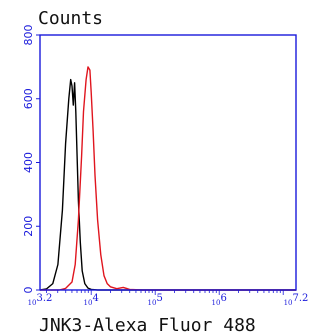 This screenshot has width=323, height=334. What do you see at coordinates (28, 162) in the screenshot?
I see `y-tick-label: 400` at bounding box center [28, 162].